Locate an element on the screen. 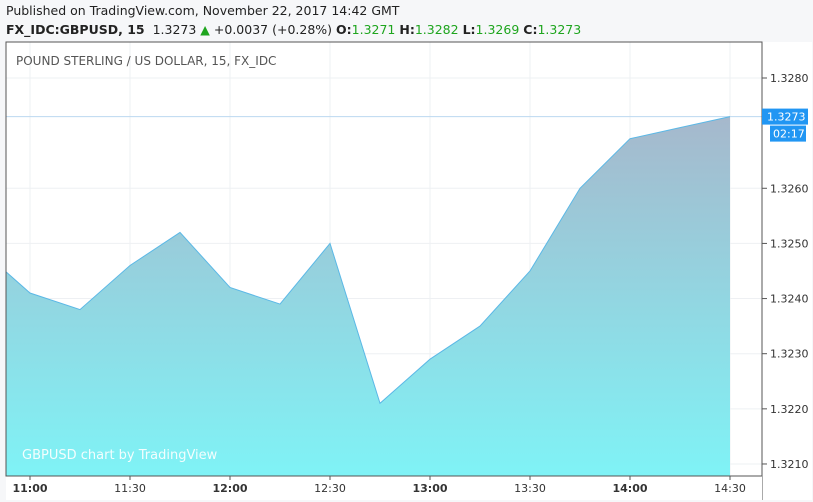  y-tick-label: 1.3240 is located at coordinates (789, 299).